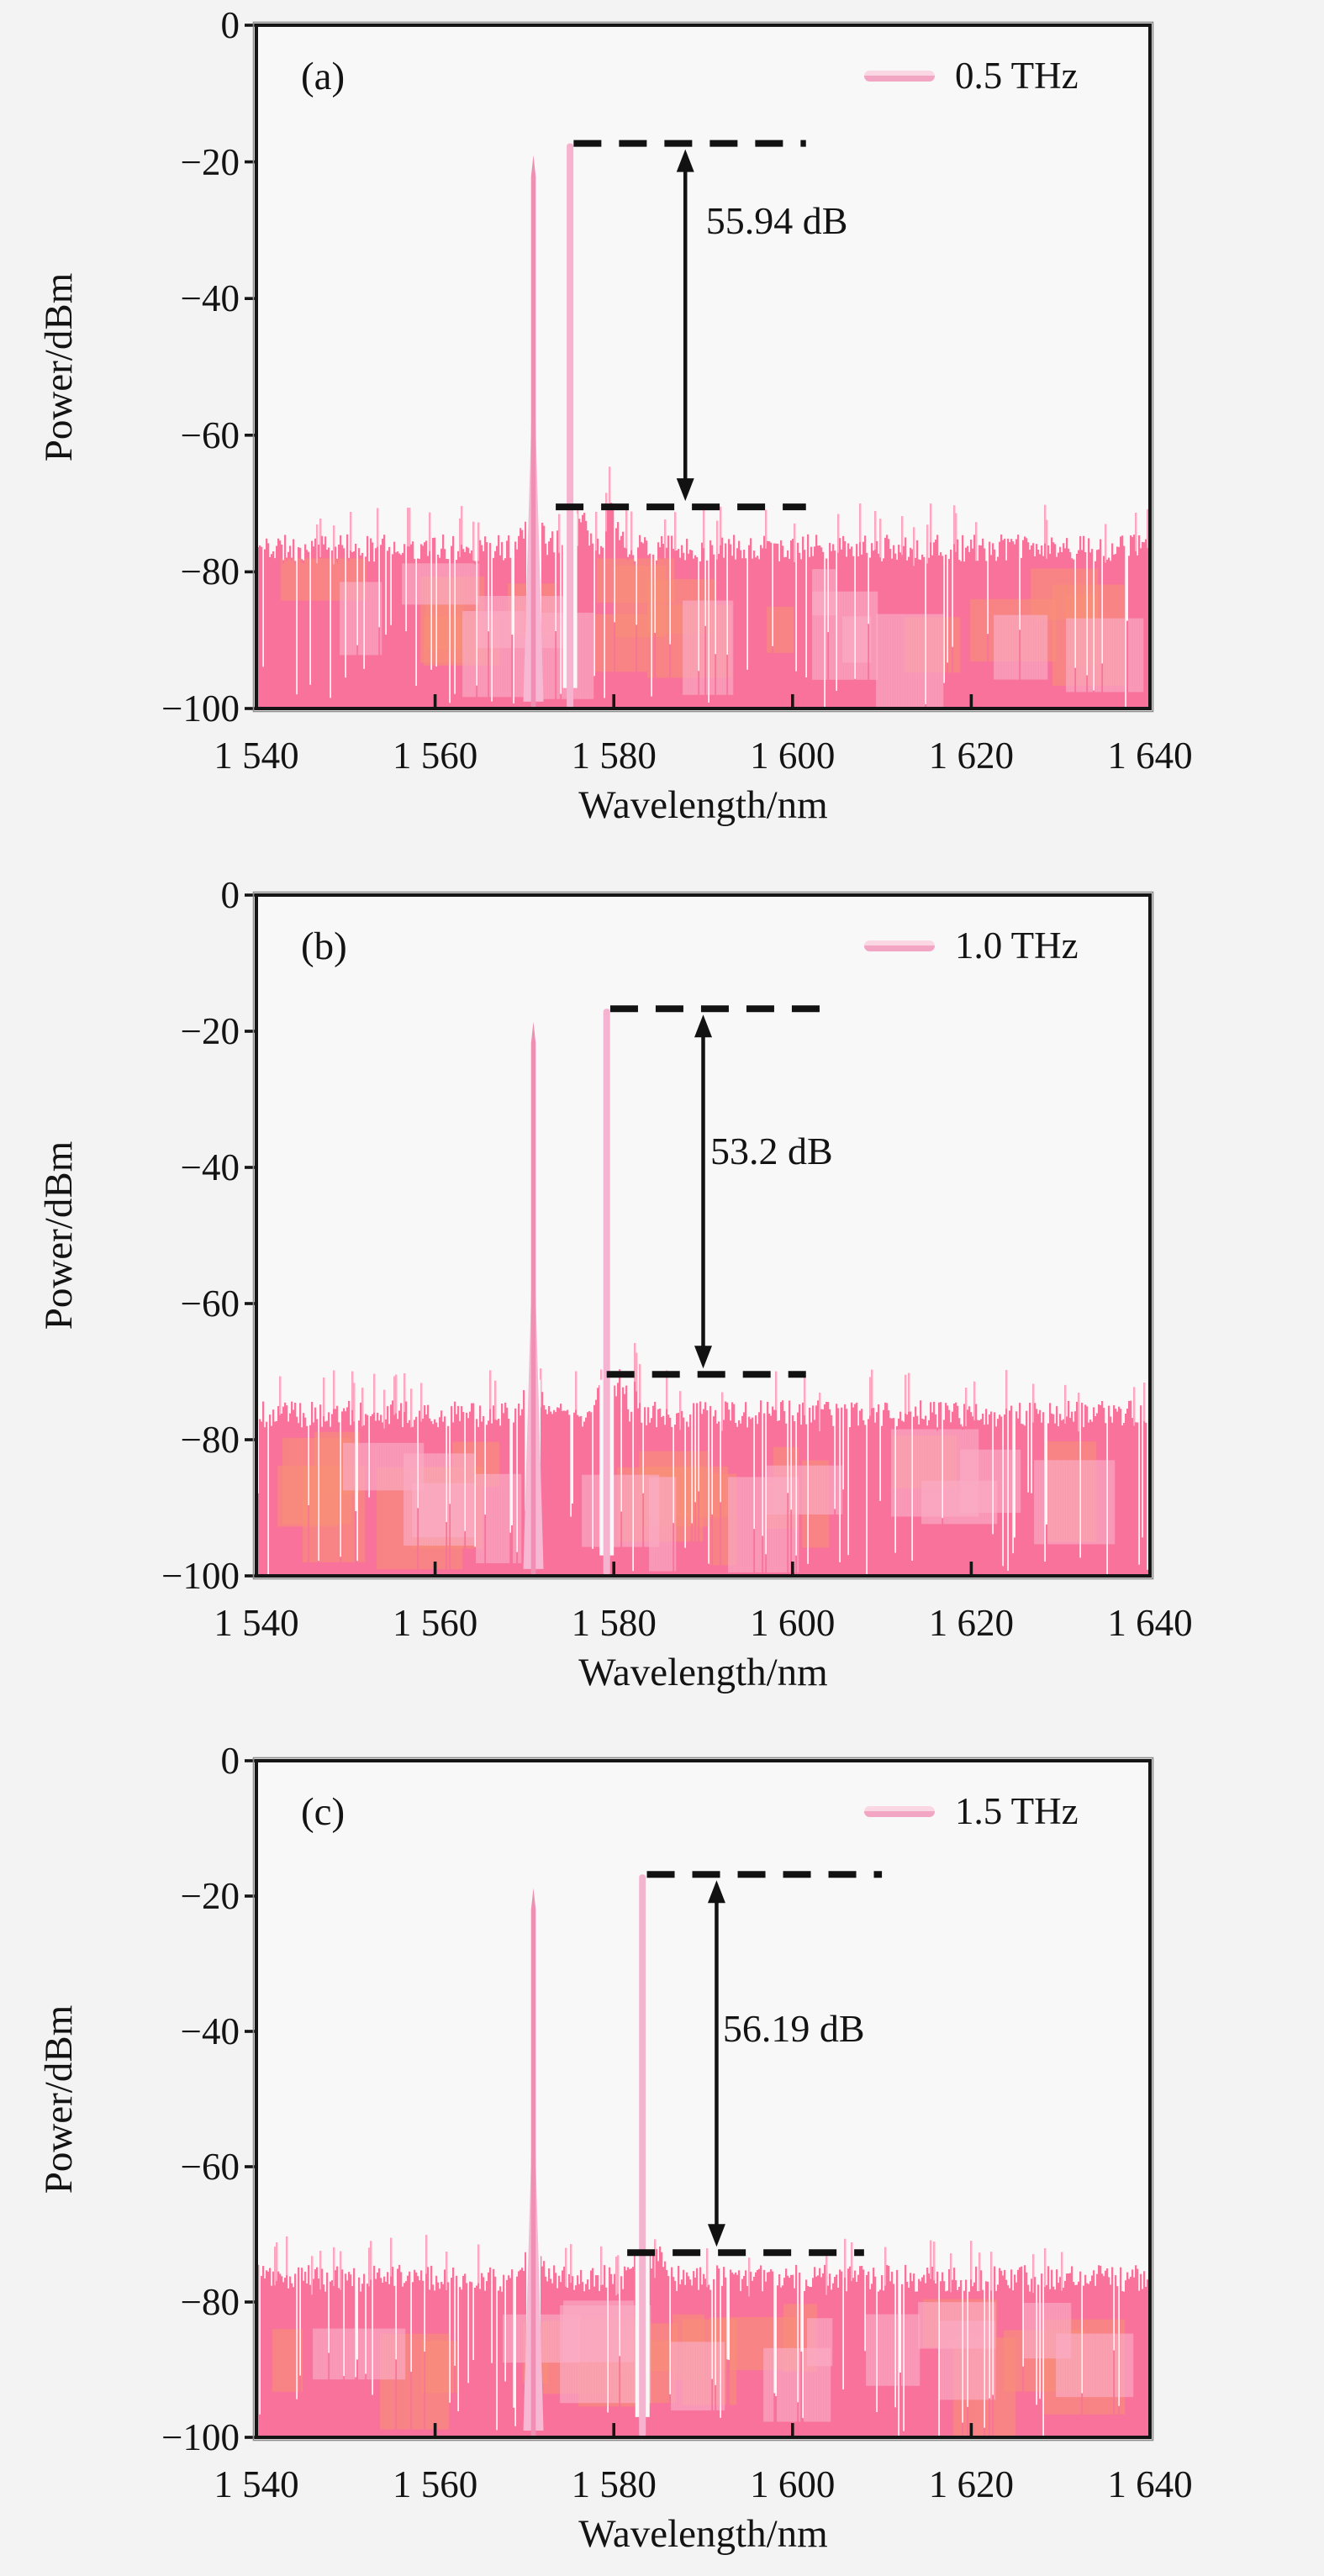 The width and height of the screenshot is (1324, 2576). Describe the element at coordinates (772, 1150) in the screenshot. I see `osnr-annotation: 53.2 dB` at that location.